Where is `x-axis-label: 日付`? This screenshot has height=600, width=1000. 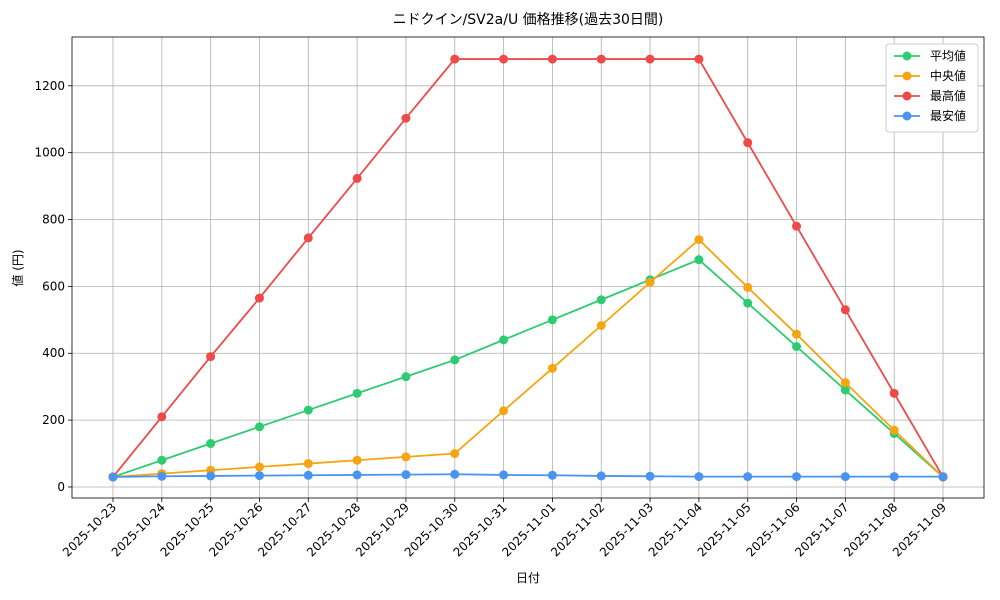 x-axis-label: 日付 is located at coordinates (528, 578).